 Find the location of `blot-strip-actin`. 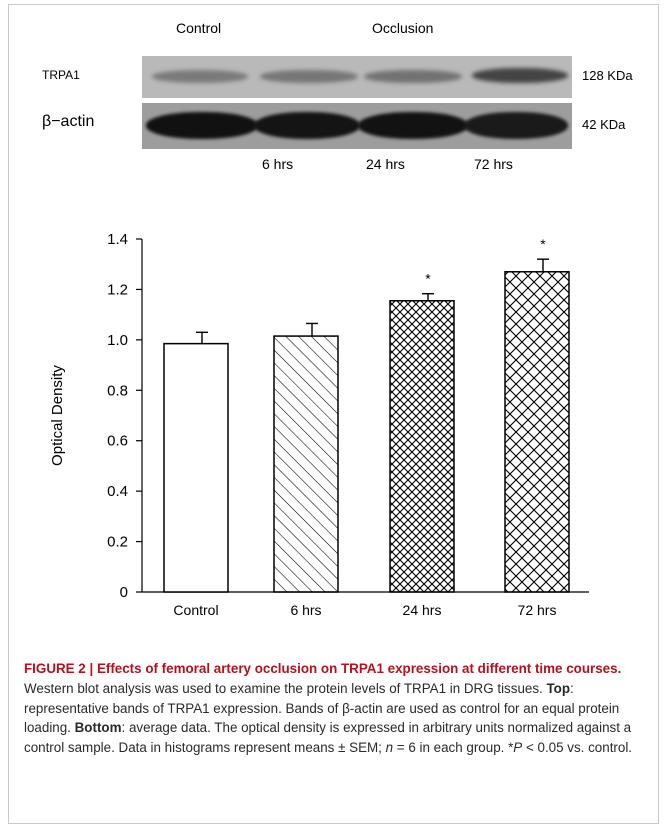

blot-strip-actin is located at coordinates (357, 126).